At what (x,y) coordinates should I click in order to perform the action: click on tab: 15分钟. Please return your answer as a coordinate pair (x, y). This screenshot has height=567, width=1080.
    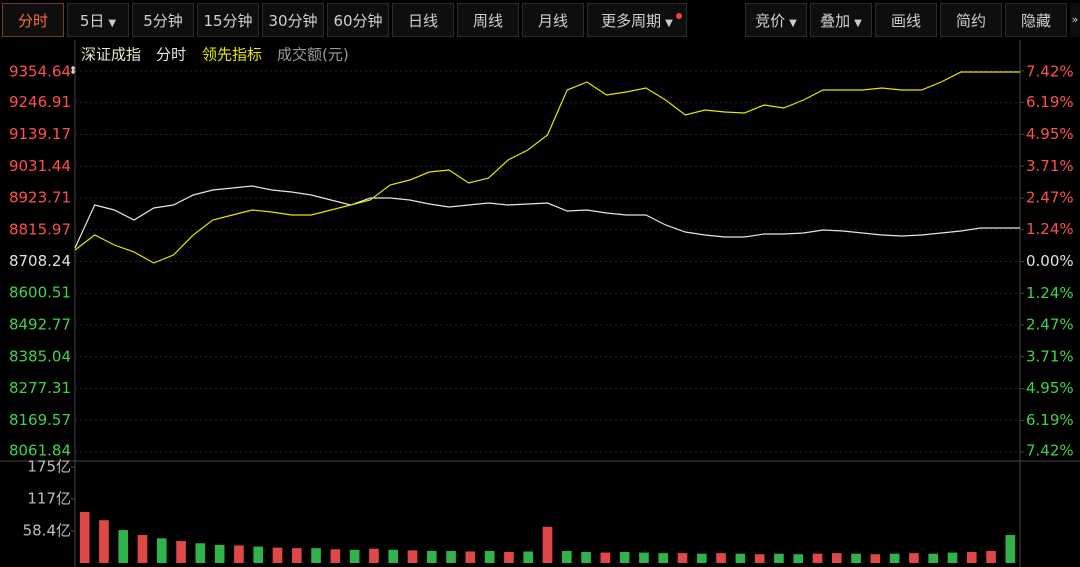
    Looking at the image, I should click on (228, 20).